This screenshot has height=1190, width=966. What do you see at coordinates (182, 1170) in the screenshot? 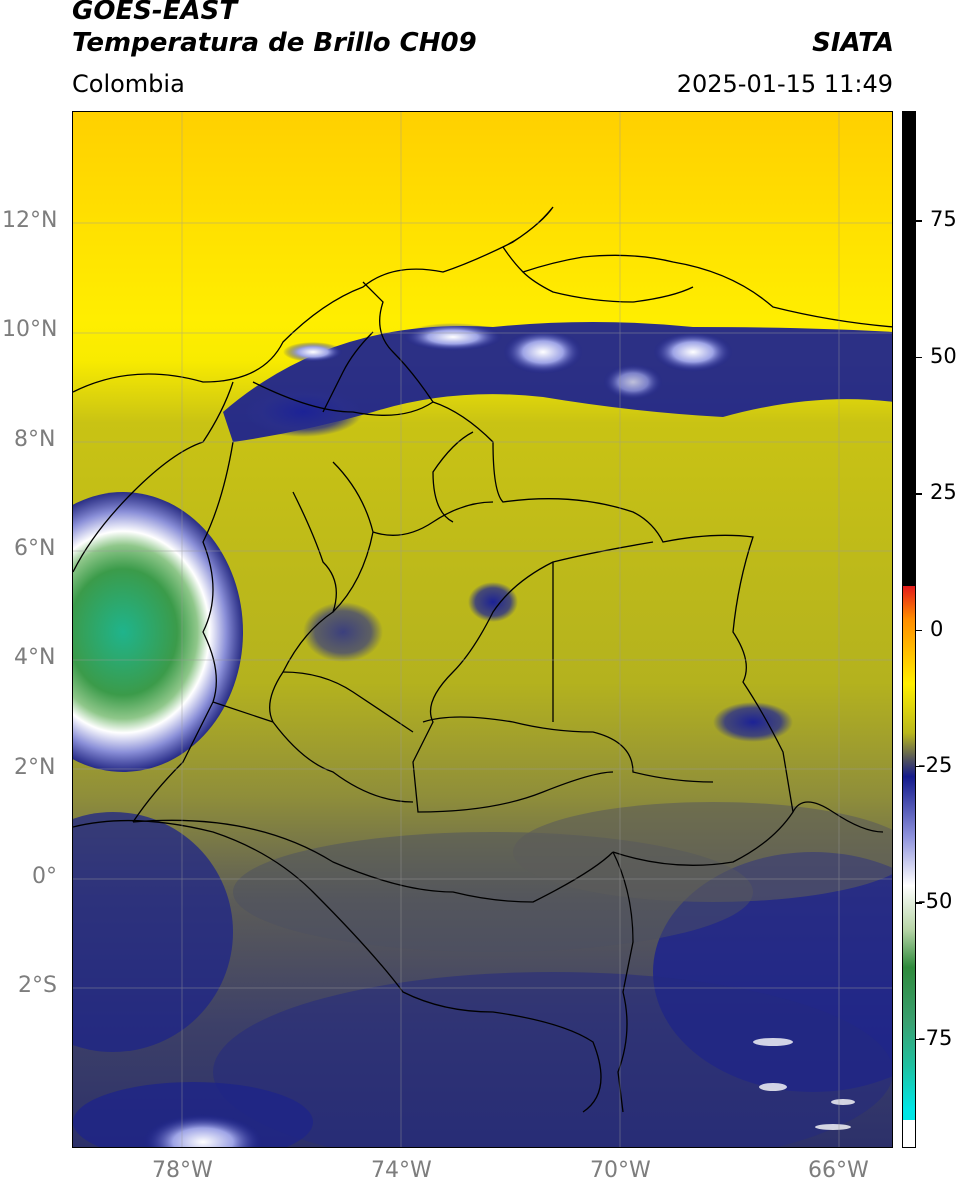
I see `lon-label-78w: 78°W` at bounding box center [182, 1170].